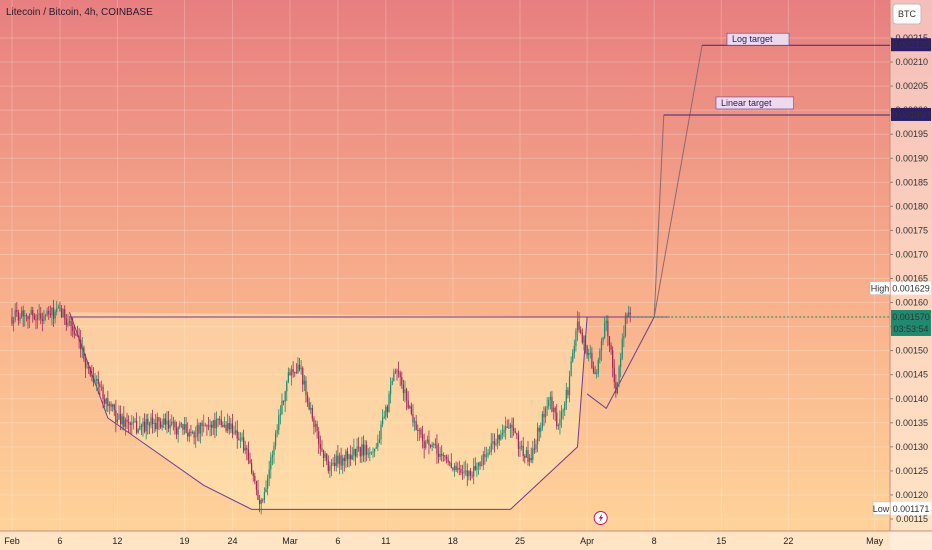 The image size is (932, 550). I want to click on high-label-box, so click(880, 288).